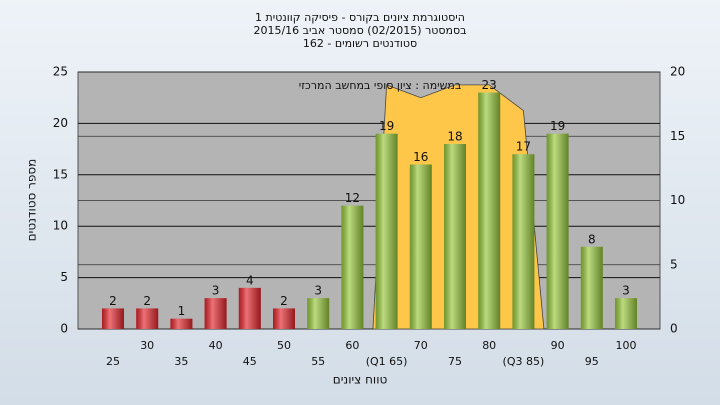 This screenshot has width=720, height=405. What do you see at coordinates (181, 361) in the screenshot?
I see `x-tick-label: 35` at bounding box center [181, 361].